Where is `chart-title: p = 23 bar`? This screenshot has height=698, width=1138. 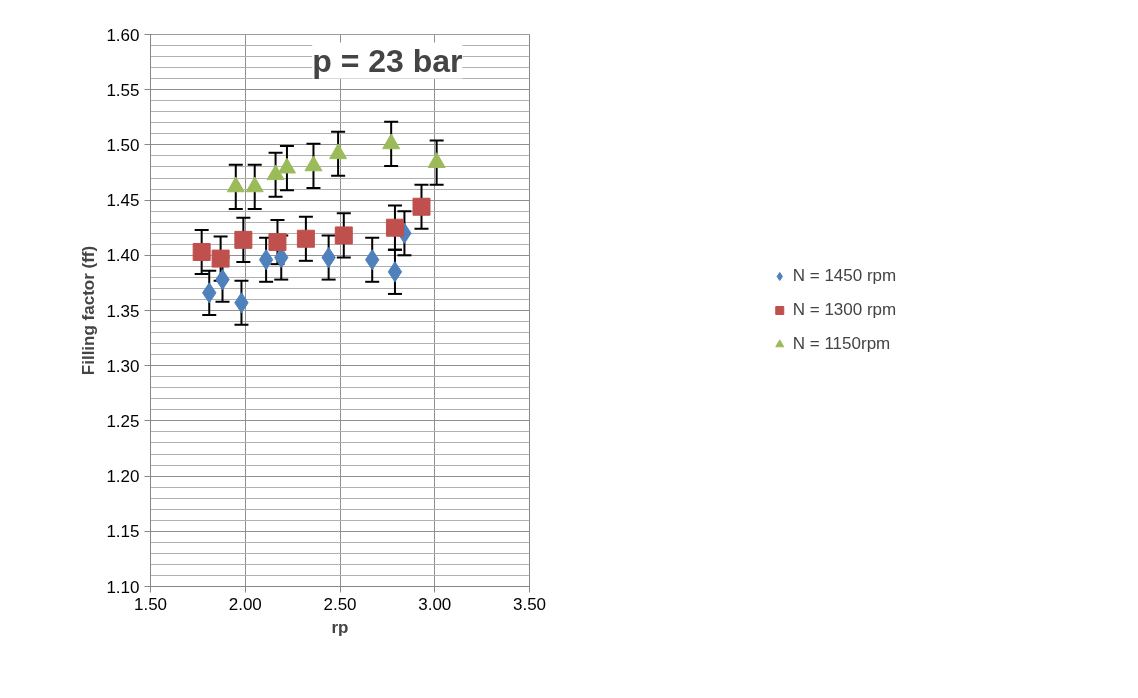
chart-title: p = 23 bar is located at coordinates (387, 60).